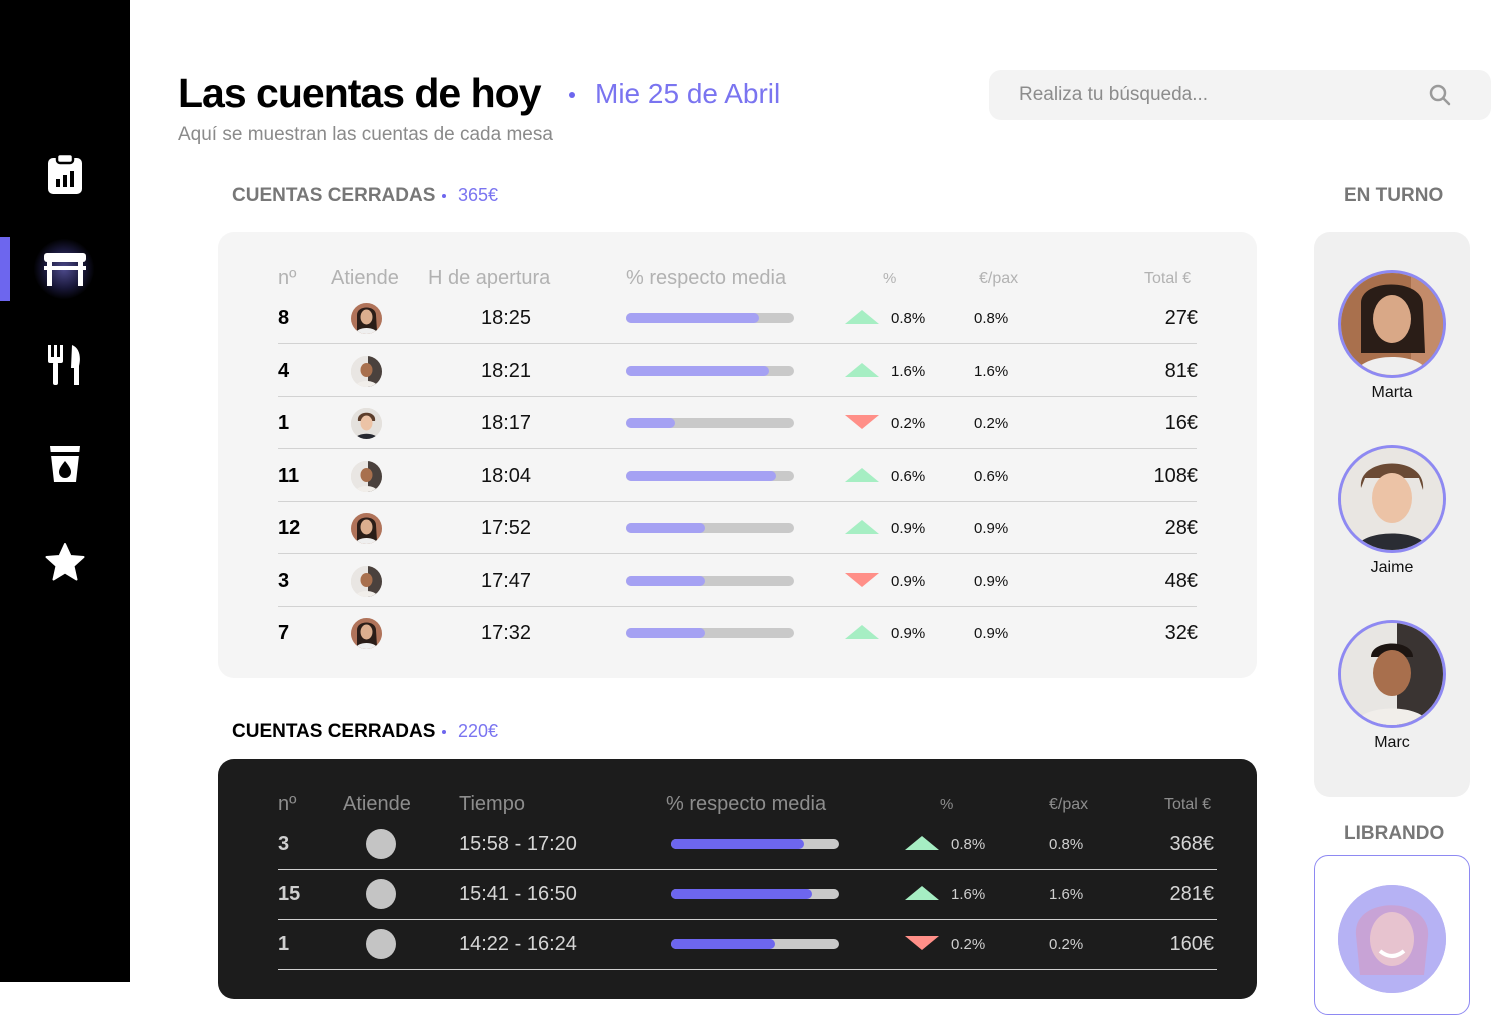  What do you see at coordinates (284, 318) in the screenshot?
I see `row-number: 8` at bounding box center [284, 318].